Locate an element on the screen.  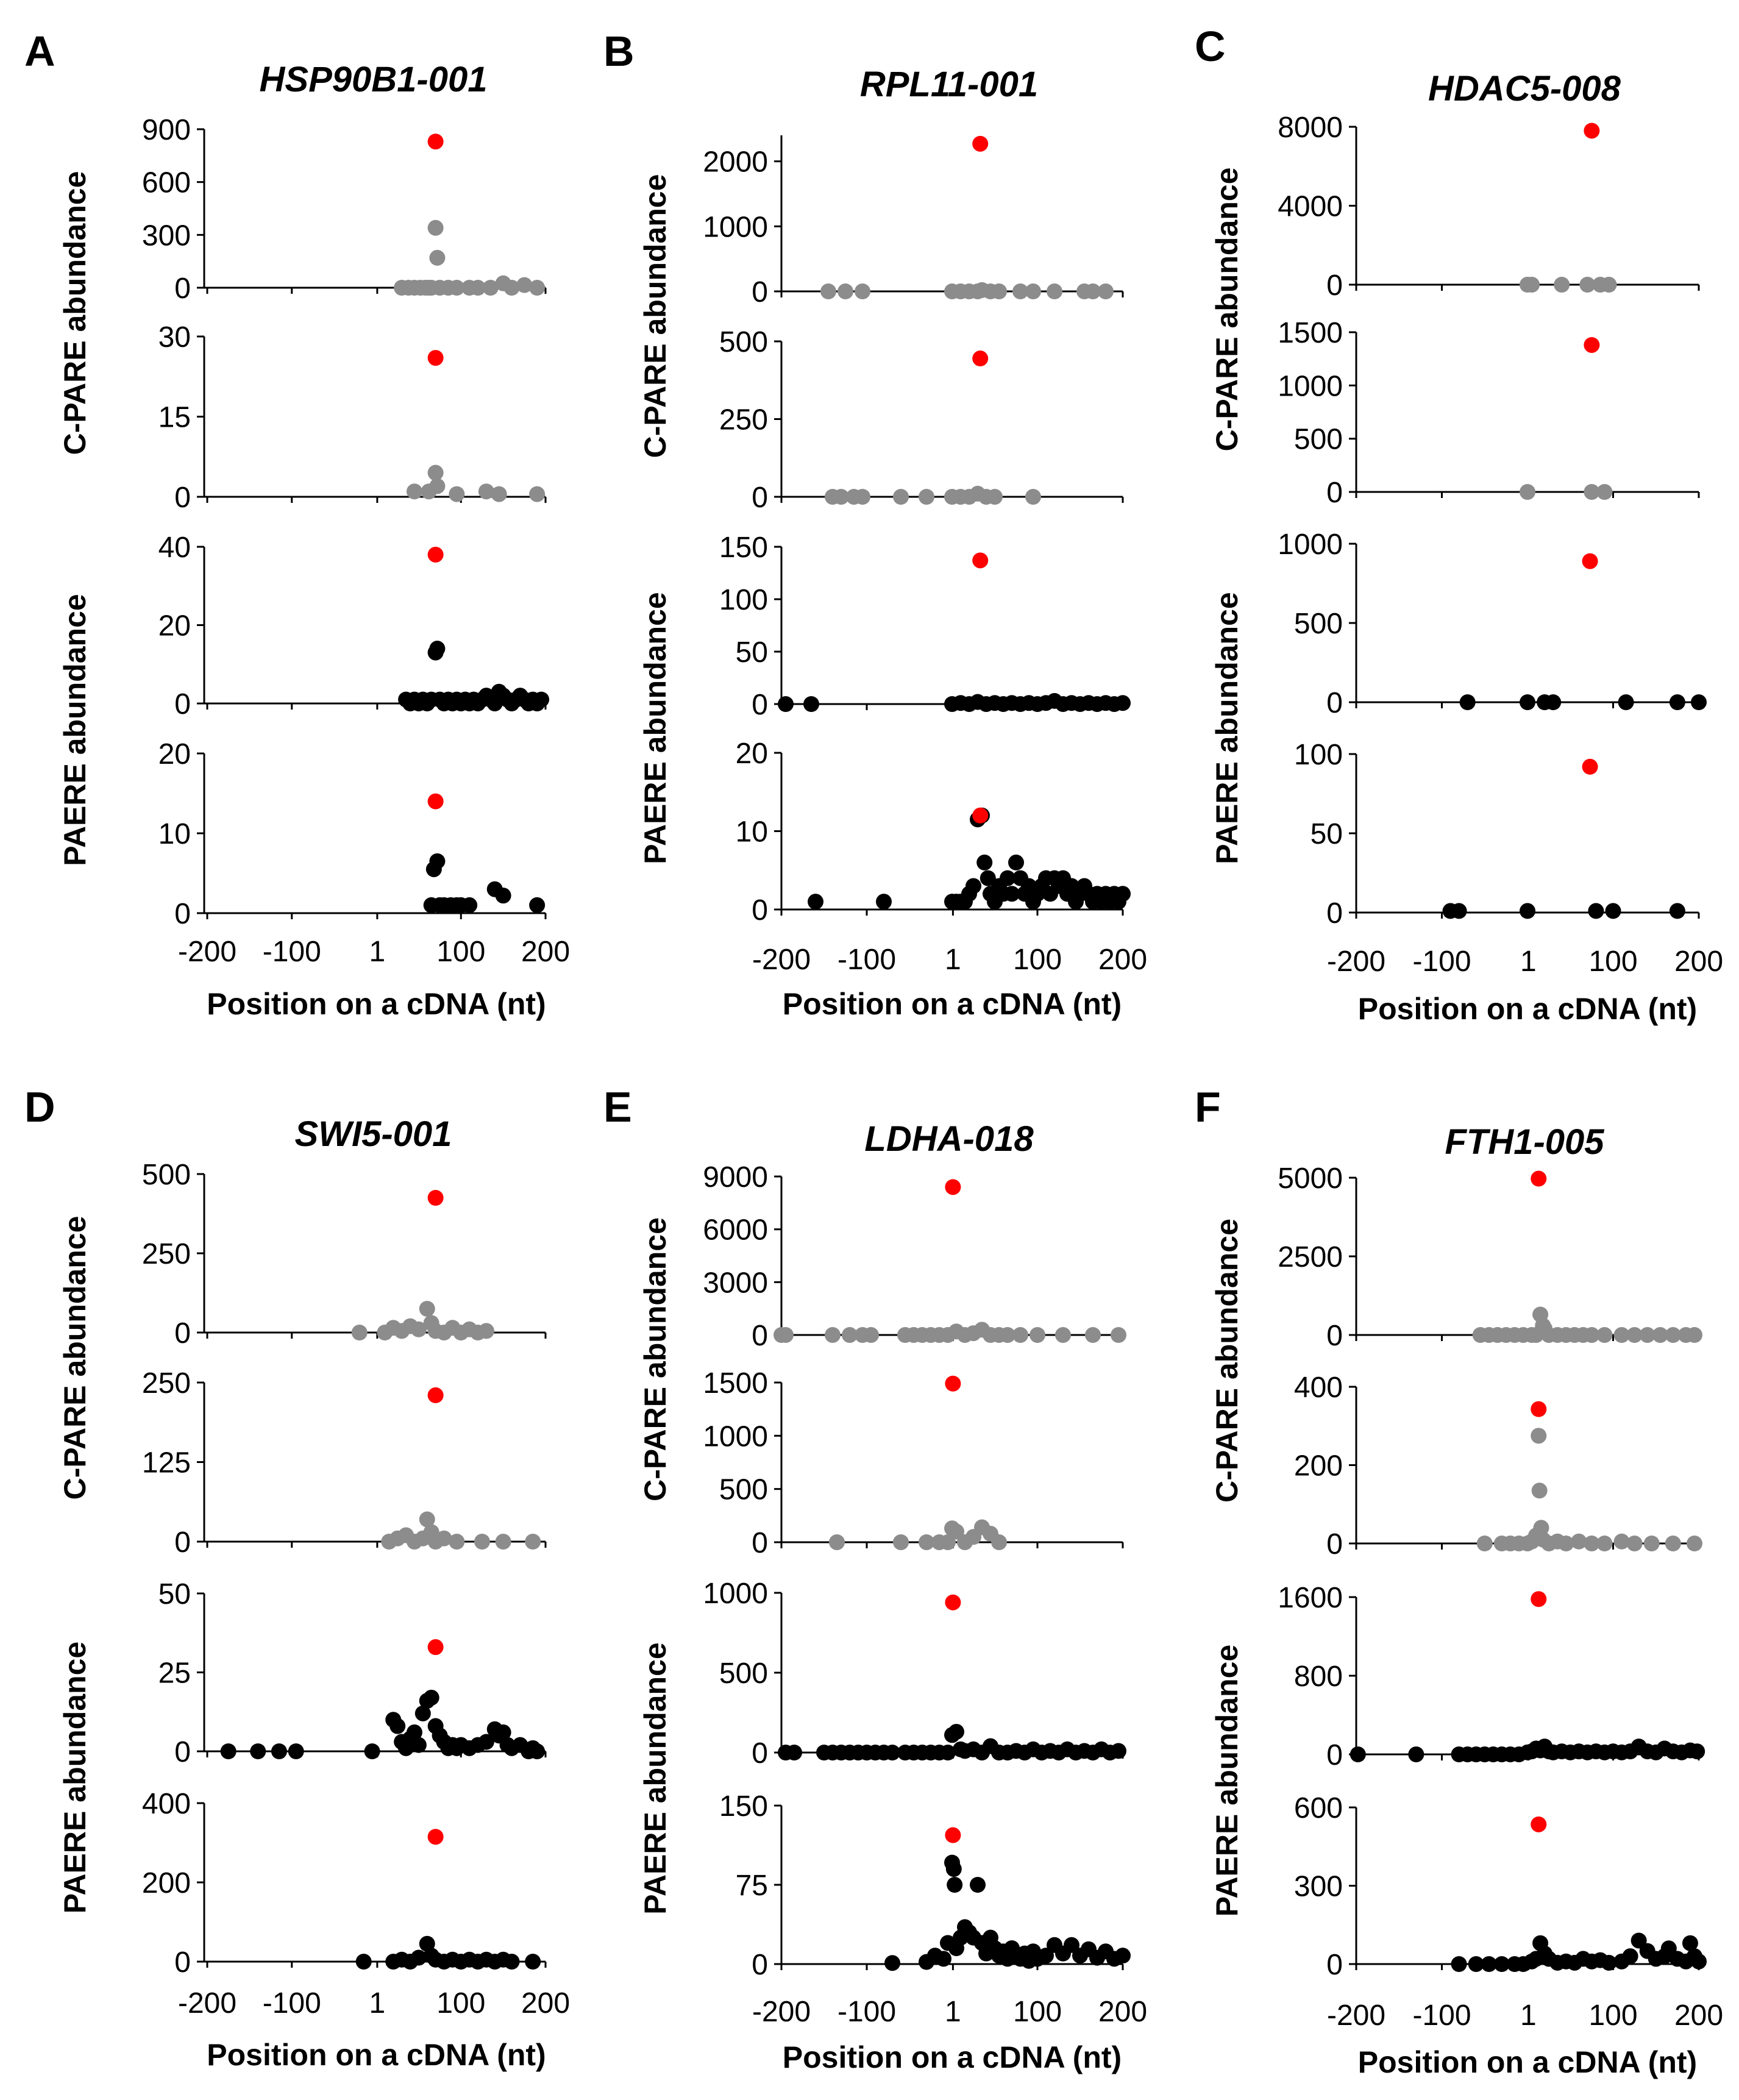
y-tick-label: 1500 is located at coordinates (1310, 333).